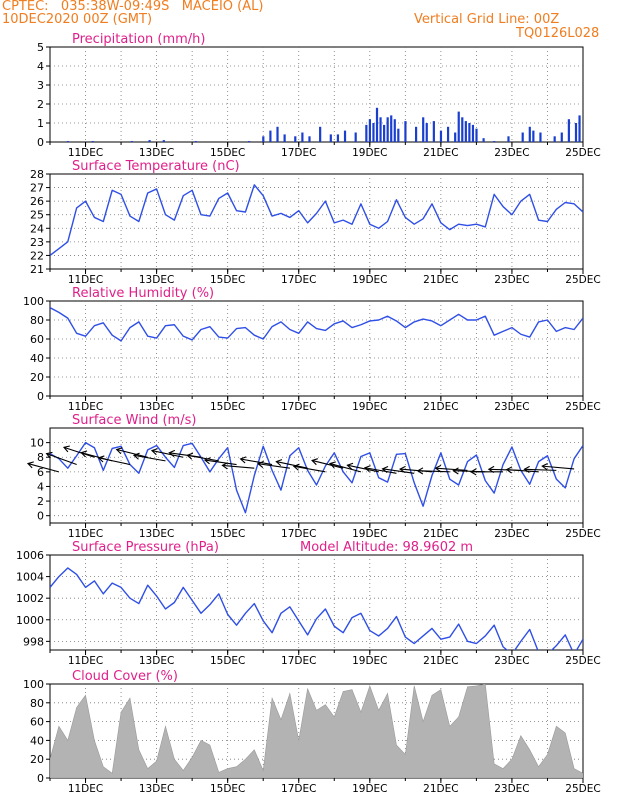  Describe the element at coordinates (487, 19) in the screenshot. I see `header-grid-note: Vertical Grid Line: 00Z` at that location.